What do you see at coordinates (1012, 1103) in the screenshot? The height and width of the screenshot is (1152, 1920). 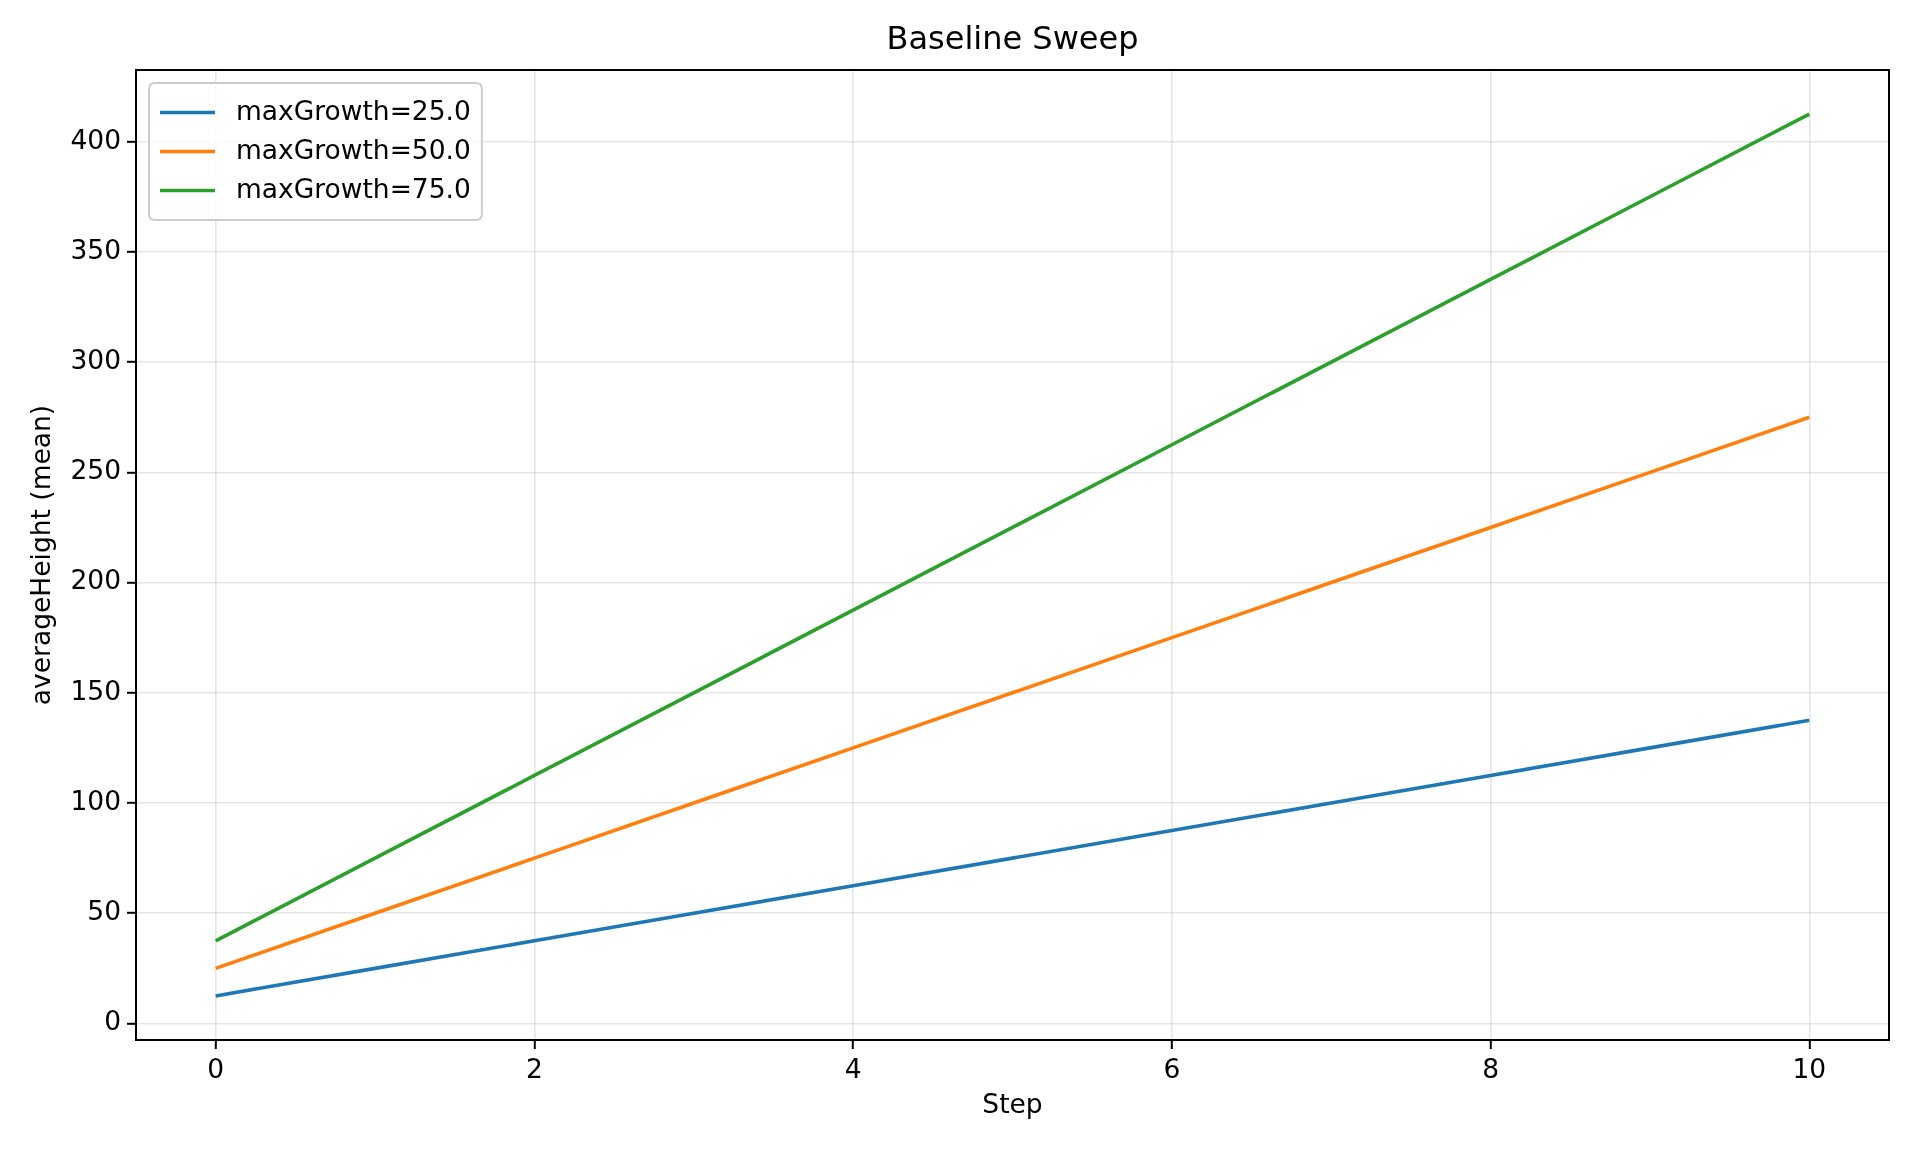 I see `x-axis-title: Step` at bounding box center [1012, 1103].